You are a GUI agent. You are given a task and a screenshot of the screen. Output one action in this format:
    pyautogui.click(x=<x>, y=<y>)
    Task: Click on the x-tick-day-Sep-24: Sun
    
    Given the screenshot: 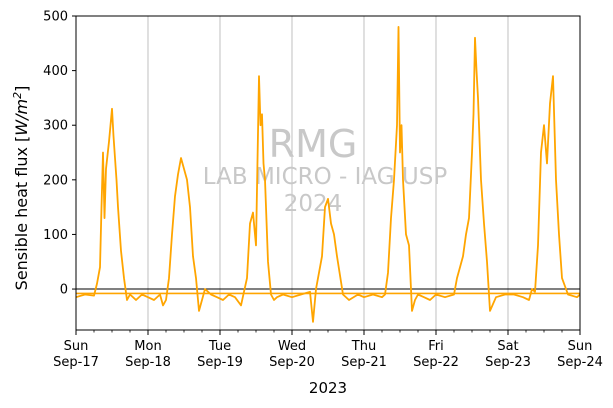 What is the action you would take?
    pyautogui.click(x=580, y=346)
    